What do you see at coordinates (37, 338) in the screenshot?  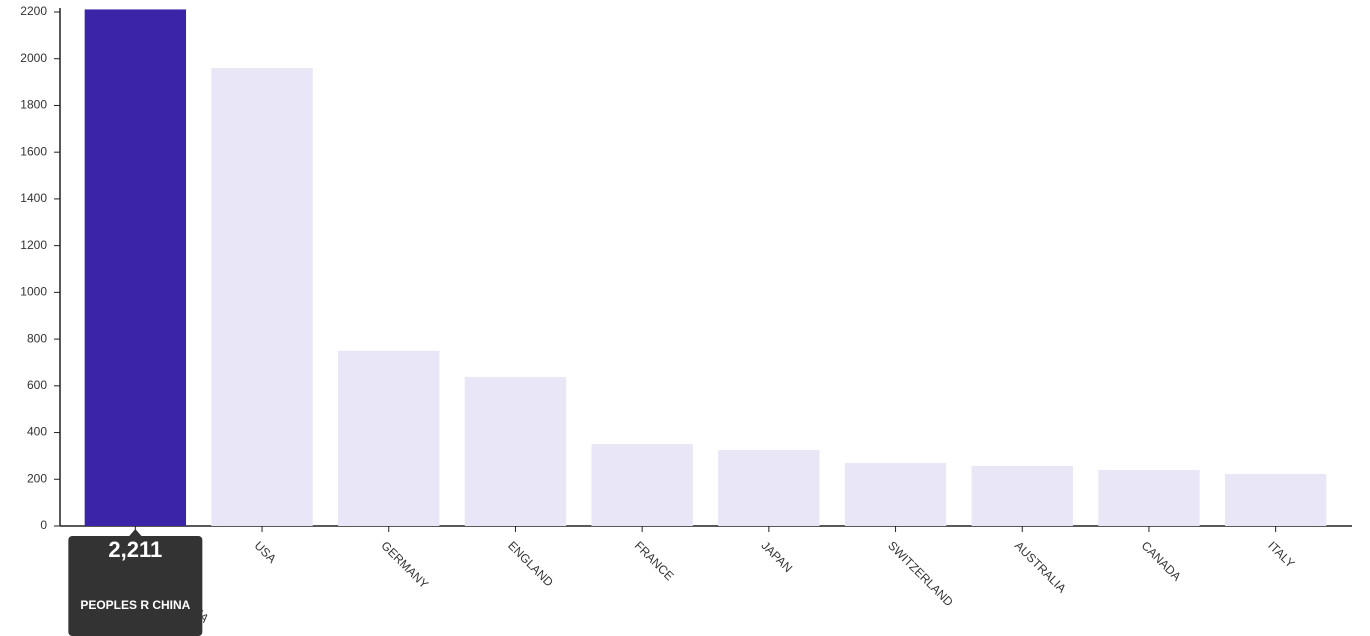 I see `y-tick-label: 800` at bounding box center [37, 338].